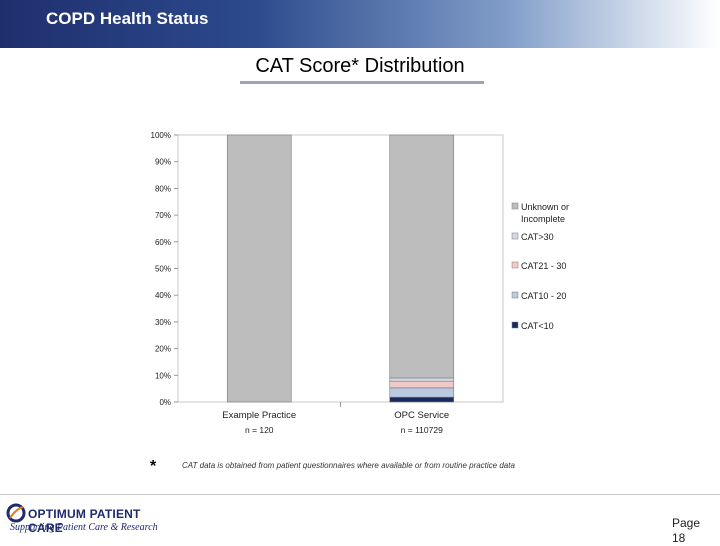 The width and height of the screenshot is (720, 546). I want to click on footnote-marker: *, so click(153, 466).